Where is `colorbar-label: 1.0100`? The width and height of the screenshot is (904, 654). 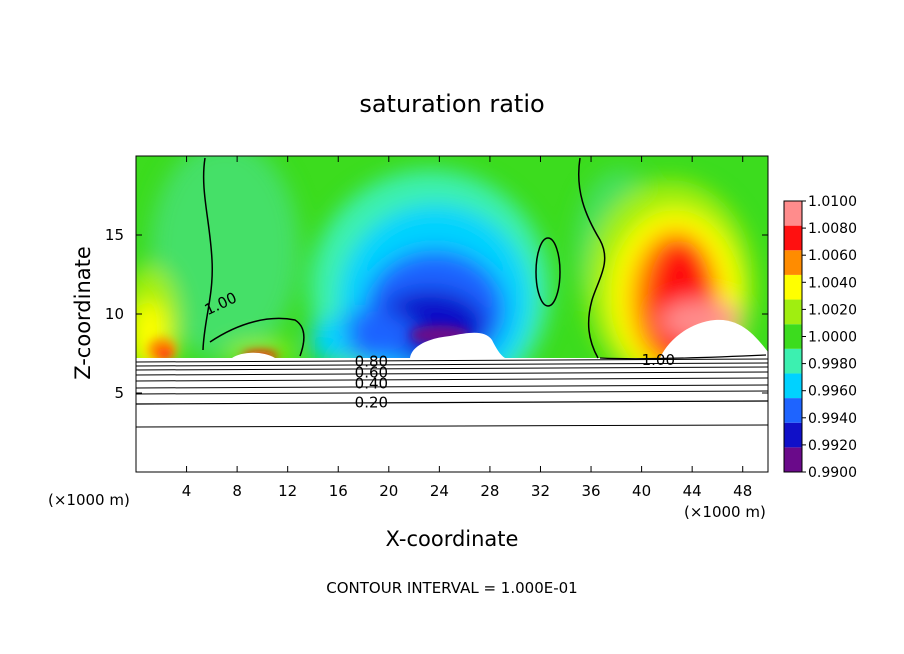
colorbar-label: 1.0100 is located at coordinates (832, 202).